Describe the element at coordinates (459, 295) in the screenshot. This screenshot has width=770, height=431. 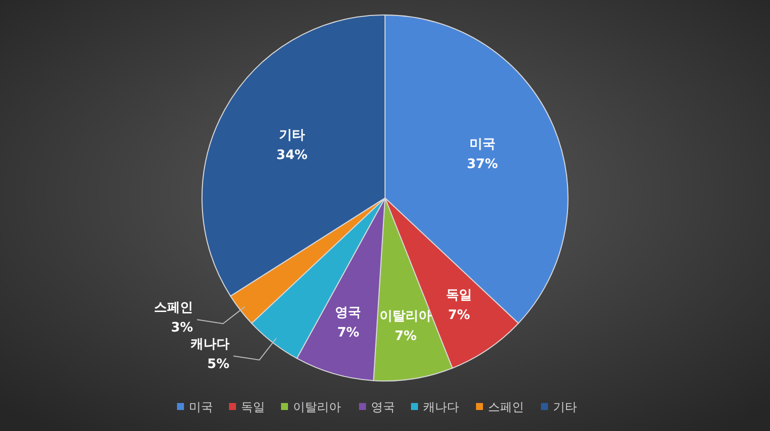
I see `slice-label: 독일` at that location.